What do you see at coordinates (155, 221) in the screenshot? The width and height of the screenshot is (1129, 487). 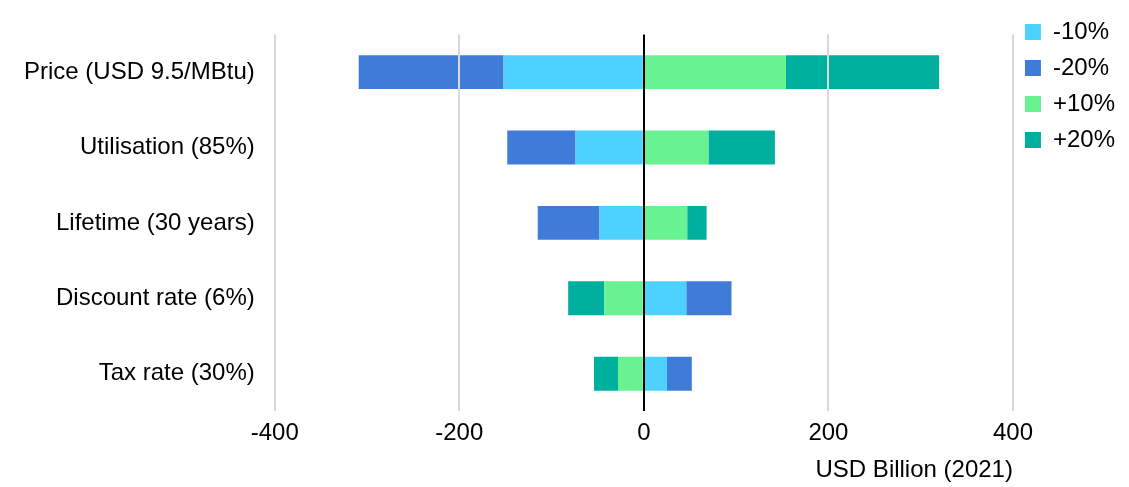 I see `y-tick-label: Lifetime (30 years)` at bounding box center [155, 221].